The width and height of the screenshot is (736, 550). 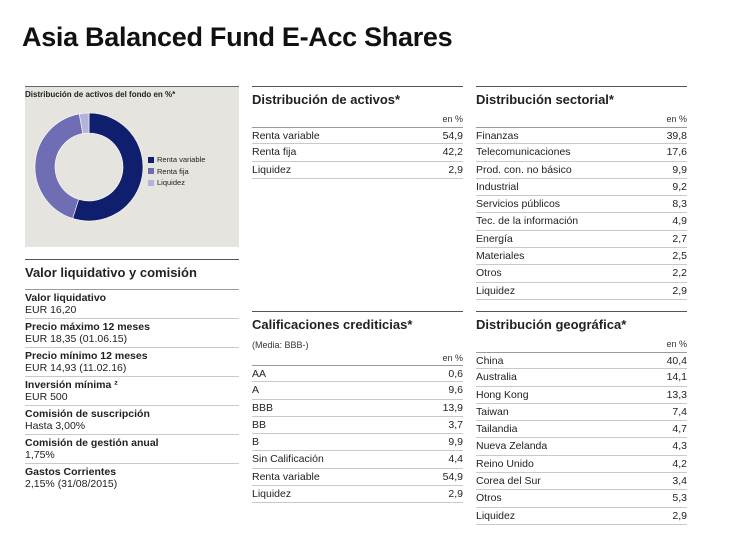 What do you see at coordinates (100, 94) in the screenshot?
I see `chart-title: Distribución de activos del fondo en %*` at bounding box center [100, 94].